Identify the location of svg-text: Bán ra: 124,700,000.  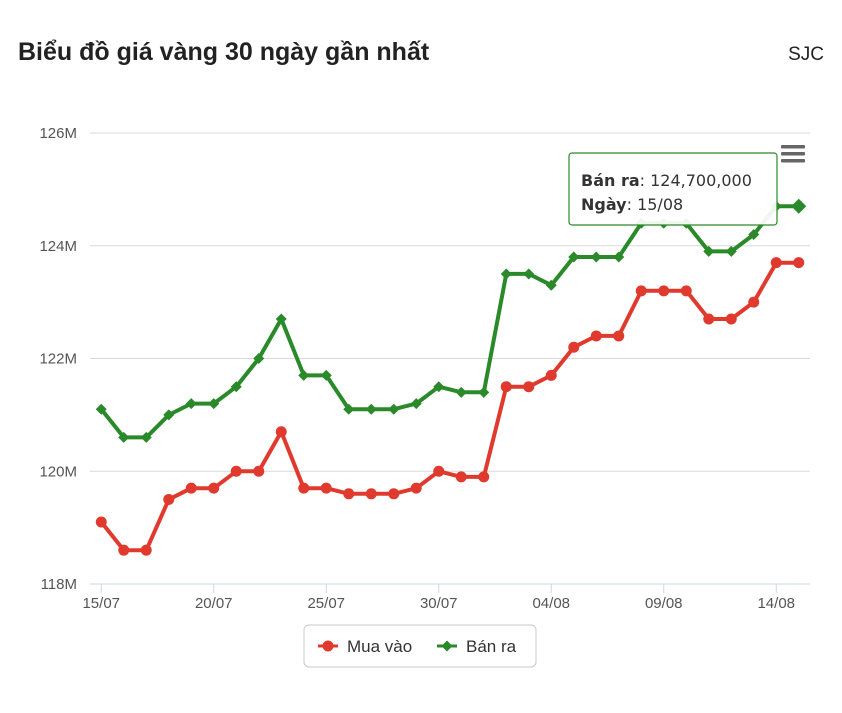
(666, 180).